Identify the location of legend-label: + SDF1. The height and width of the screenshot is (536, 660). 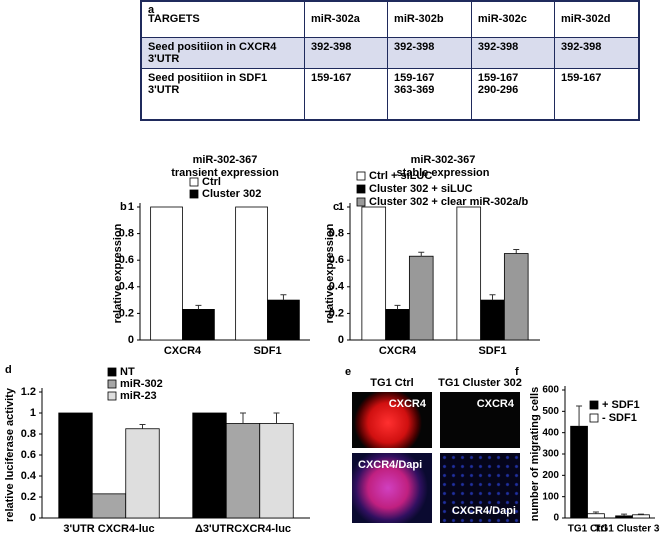
(621, 405).